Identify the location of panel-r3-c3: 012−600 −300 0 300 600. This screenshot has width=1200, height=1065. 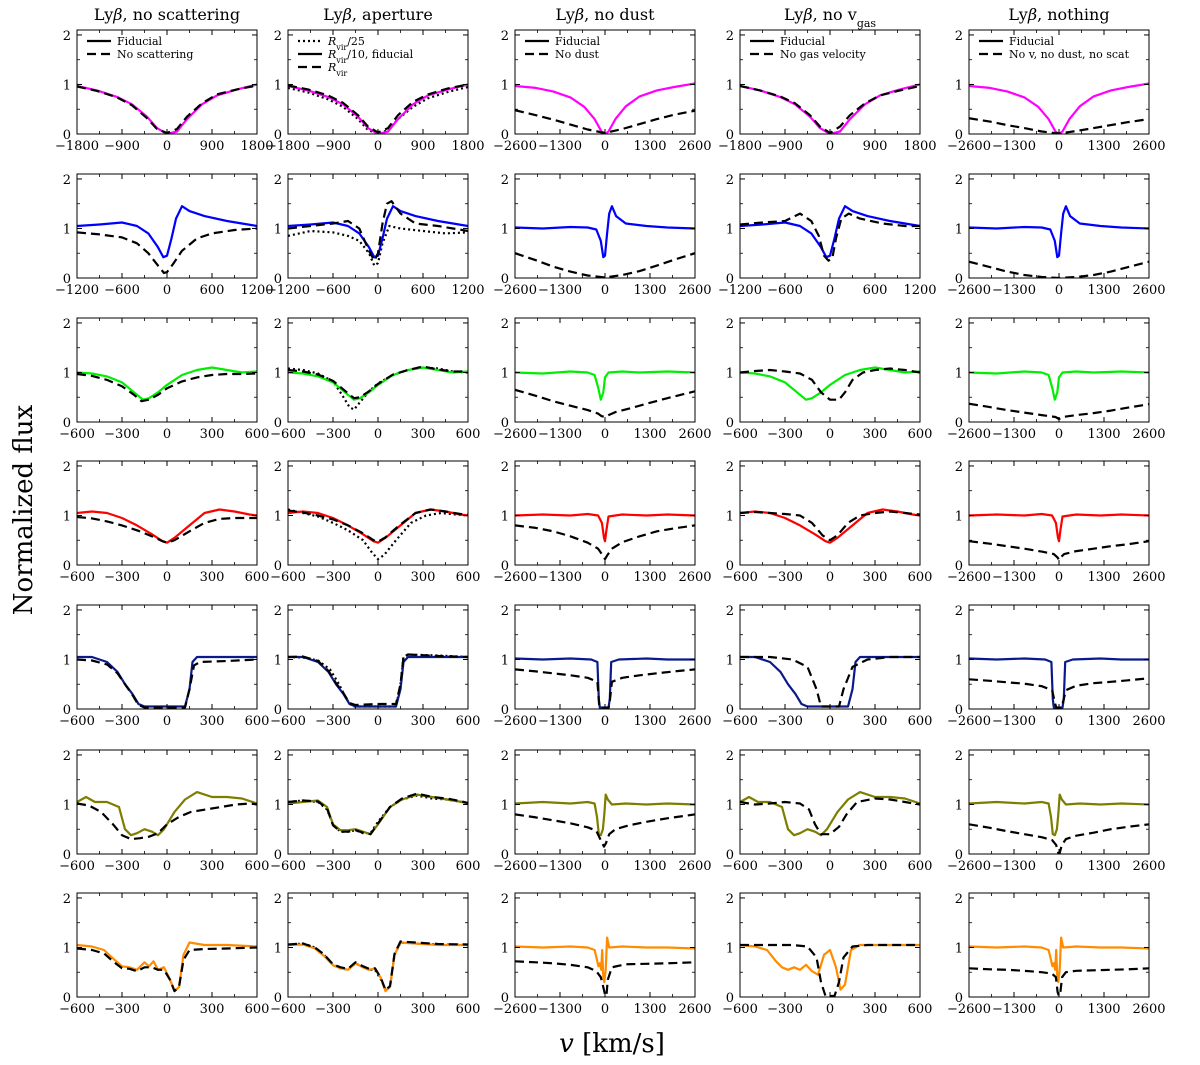
(827, 522).